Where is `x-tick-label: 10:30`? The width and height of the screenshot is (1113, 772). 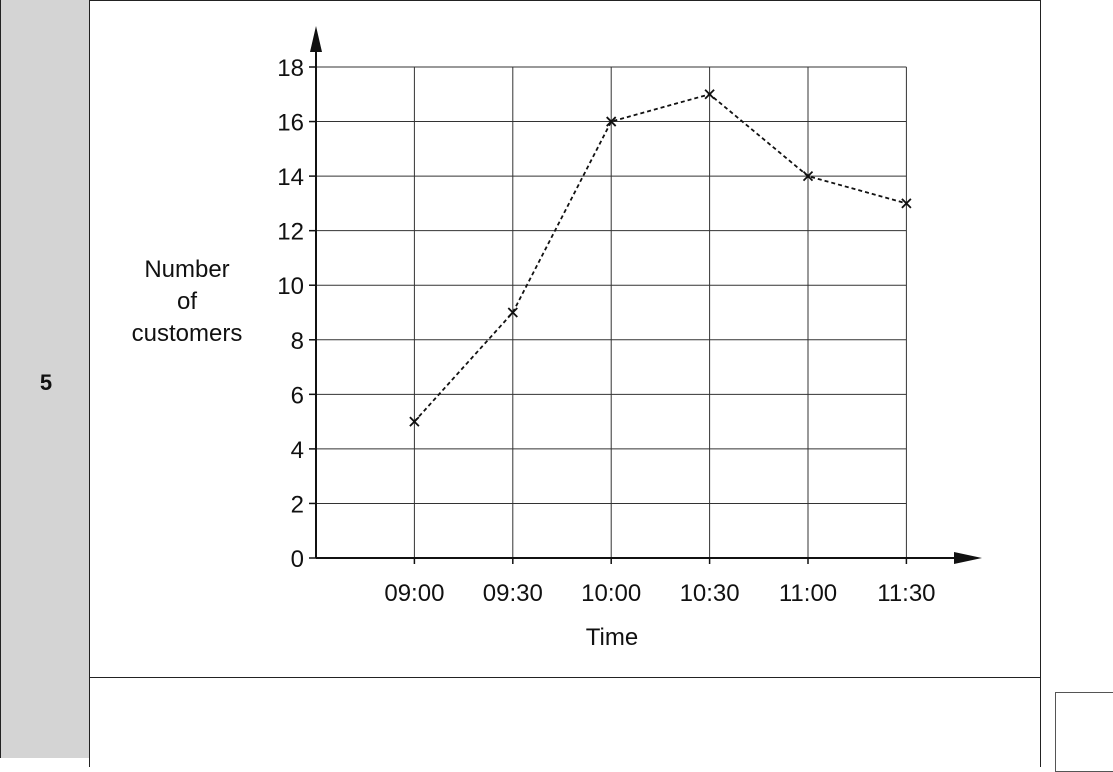
x-tick-label: 10:30 is located at coordinates (710, 593).